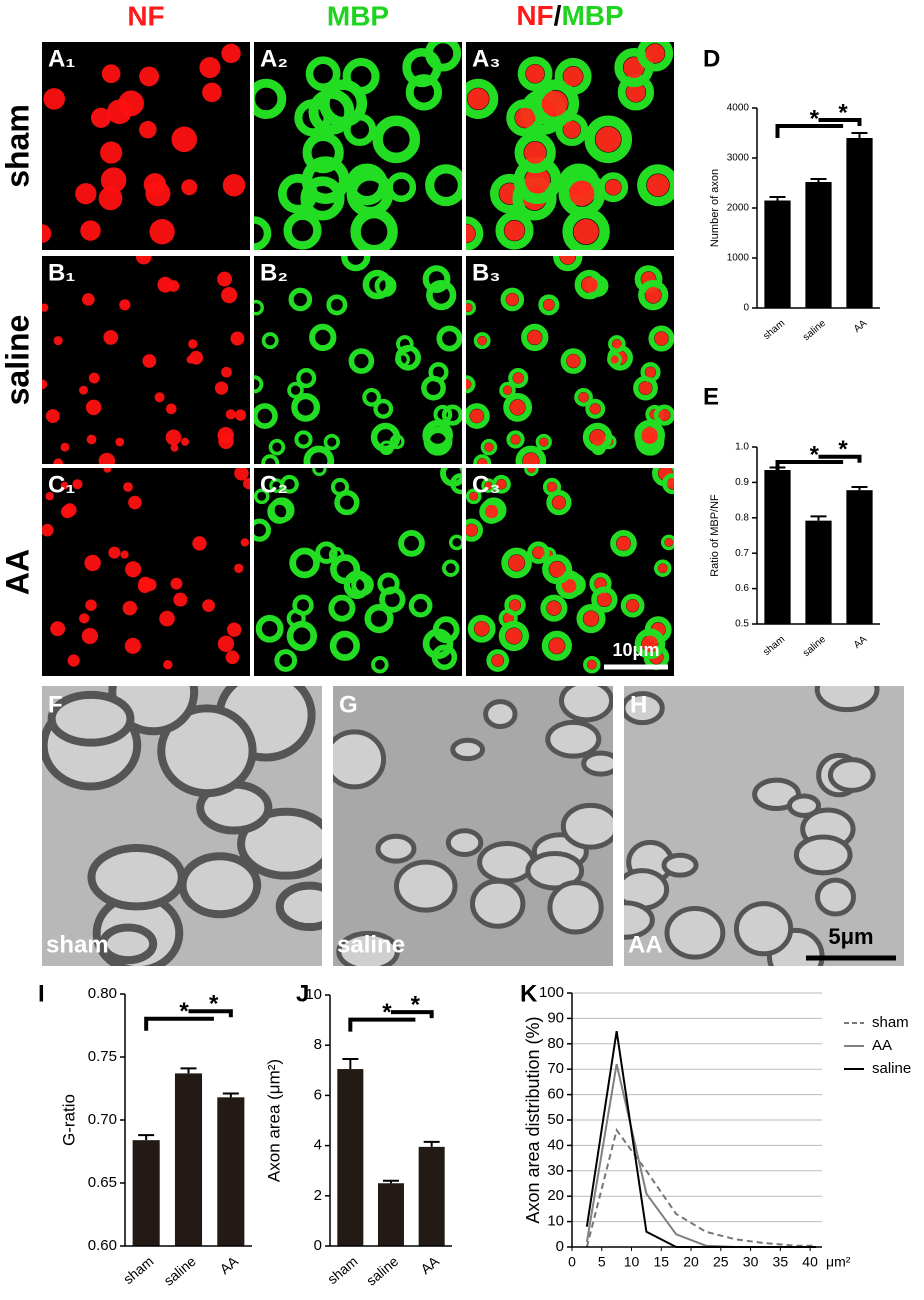 This screenshot has height=1300, width=924. I want to click on y-axis-title: G-ratio, so click(68, 1120).